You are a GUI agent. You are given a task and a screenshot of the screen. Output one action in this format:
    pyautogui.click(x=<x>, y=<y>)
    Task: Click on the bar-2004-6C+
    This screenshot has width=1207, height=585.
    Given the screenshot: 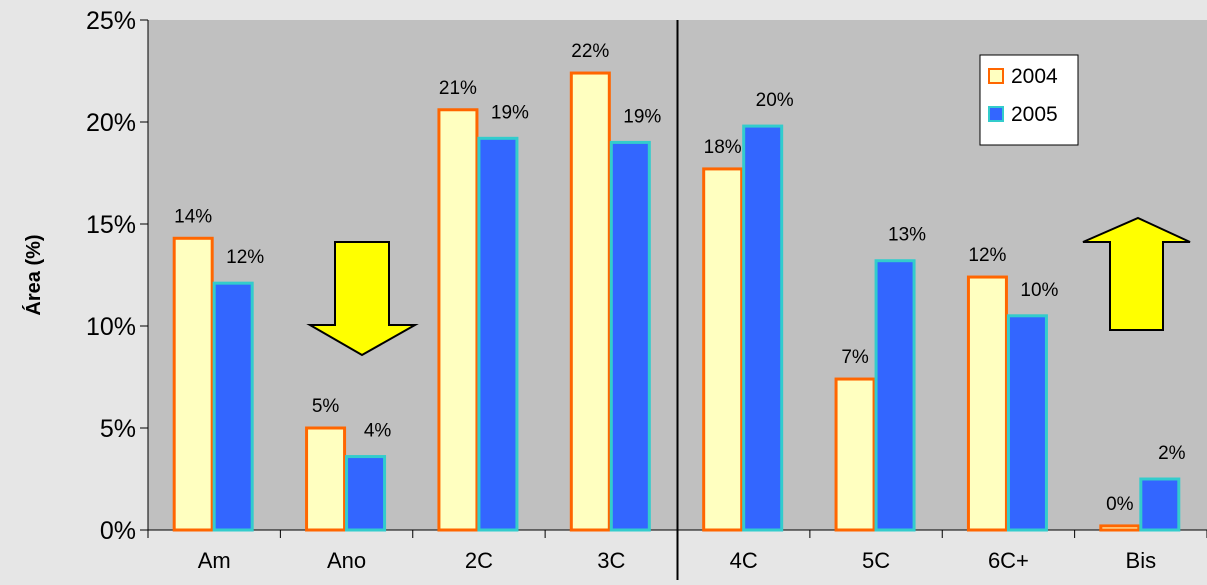 What is the action you would take?
    pyautogui.click(x=987, y=403)
    